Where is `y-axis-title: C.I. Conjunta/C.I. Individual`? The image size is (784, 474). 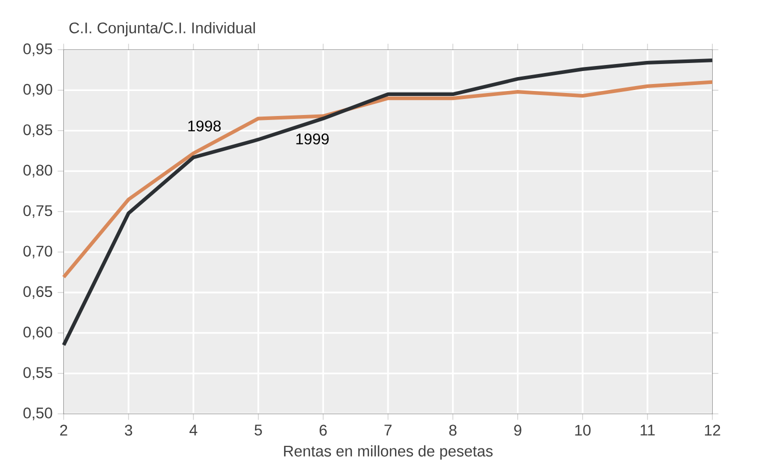 y-axis-title: C.I. Conjunta/C.I. Individual is located at coordinates (162, 29).